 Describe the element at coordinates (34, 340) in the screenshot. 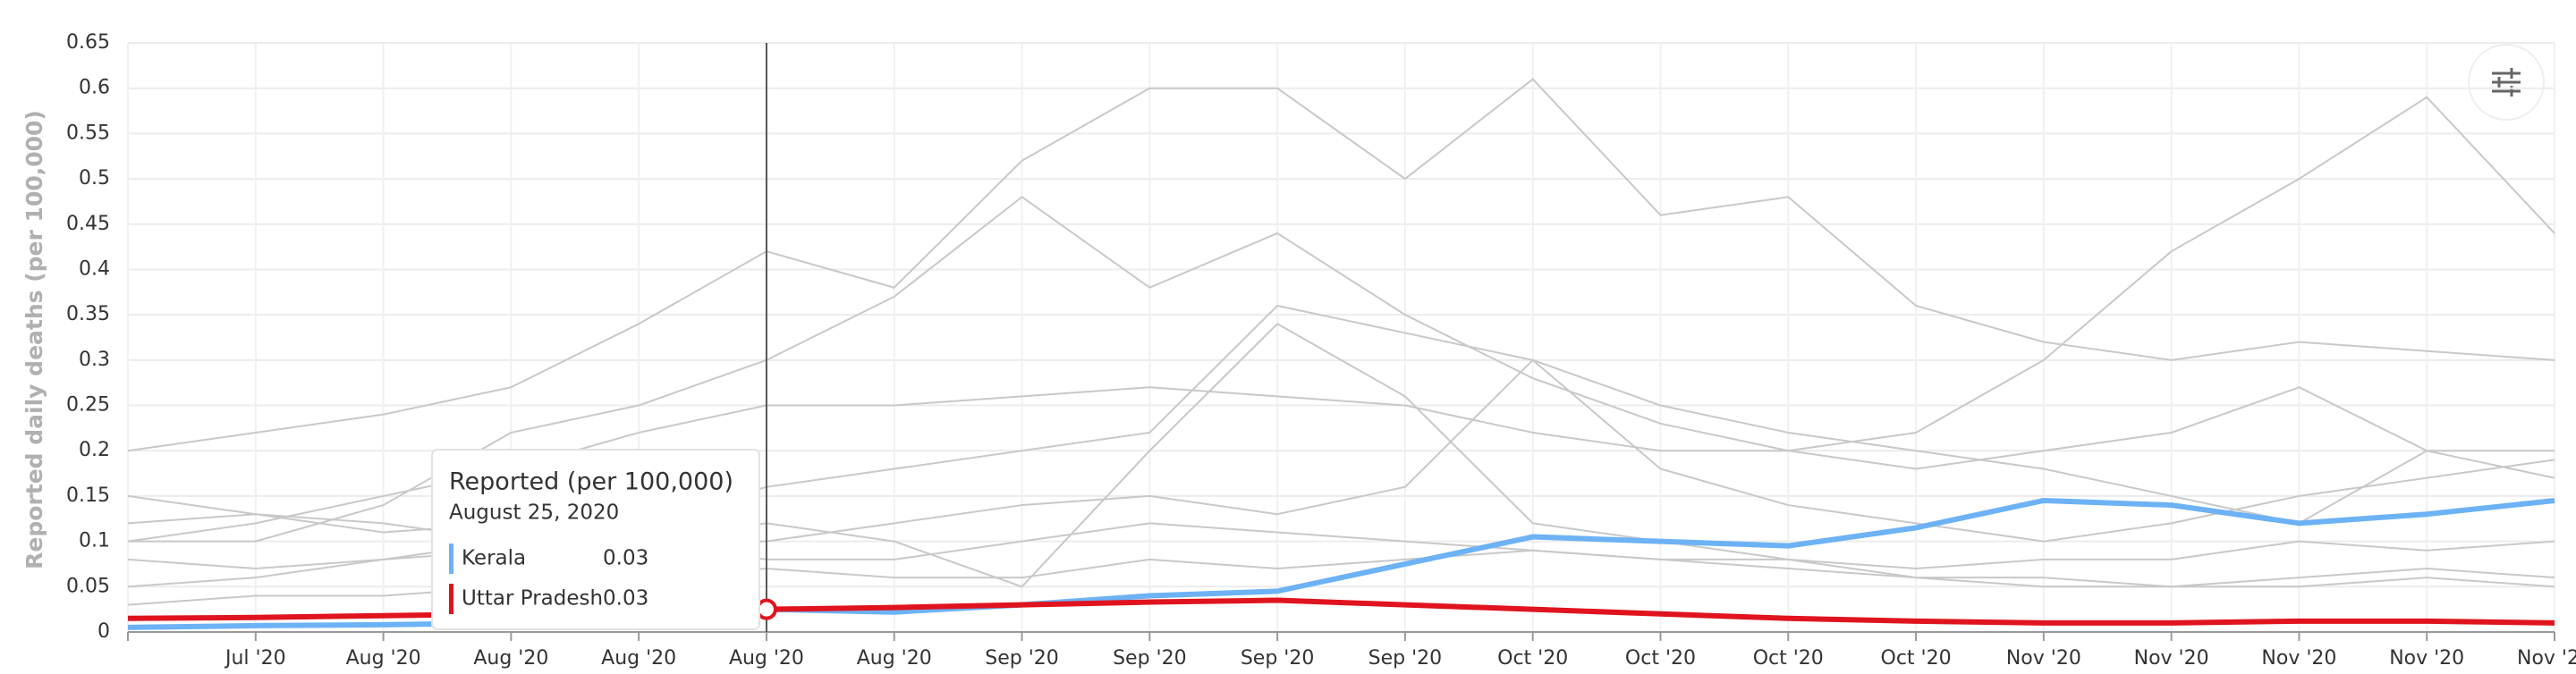

I see `y-axis-label: Reported daily deaths (per 100,000)` at that location.